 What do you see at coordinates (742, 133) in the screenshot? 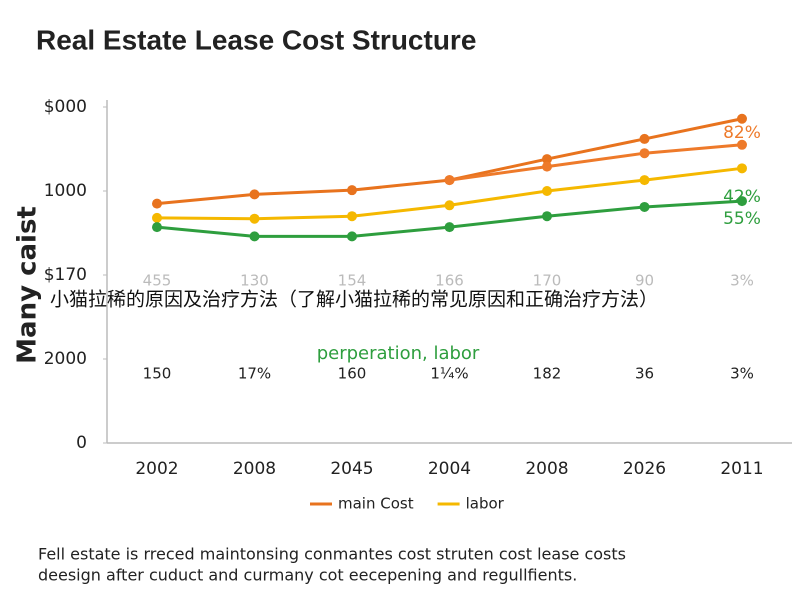
I see `end-label: 82%` at bounding box center [742, 133].